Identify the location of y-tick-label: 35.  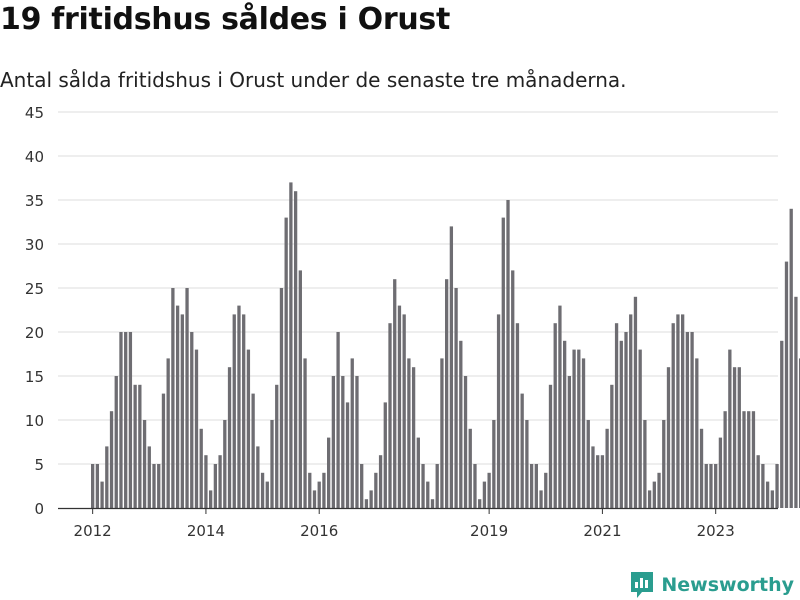
(34, 201).